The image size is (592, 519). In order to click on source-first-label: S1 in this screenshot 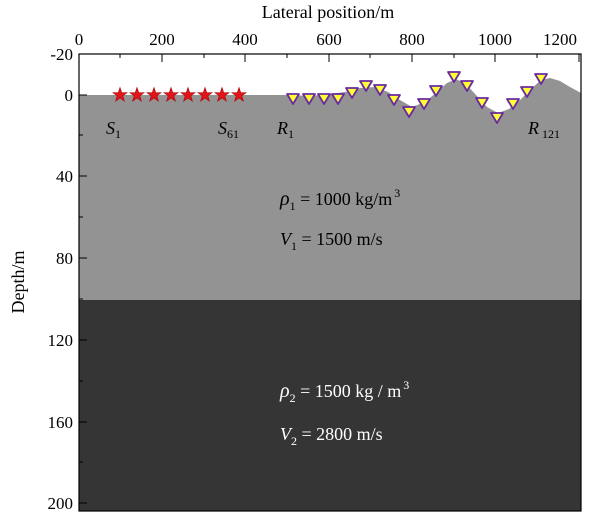, I will do `click(113, 129)`.